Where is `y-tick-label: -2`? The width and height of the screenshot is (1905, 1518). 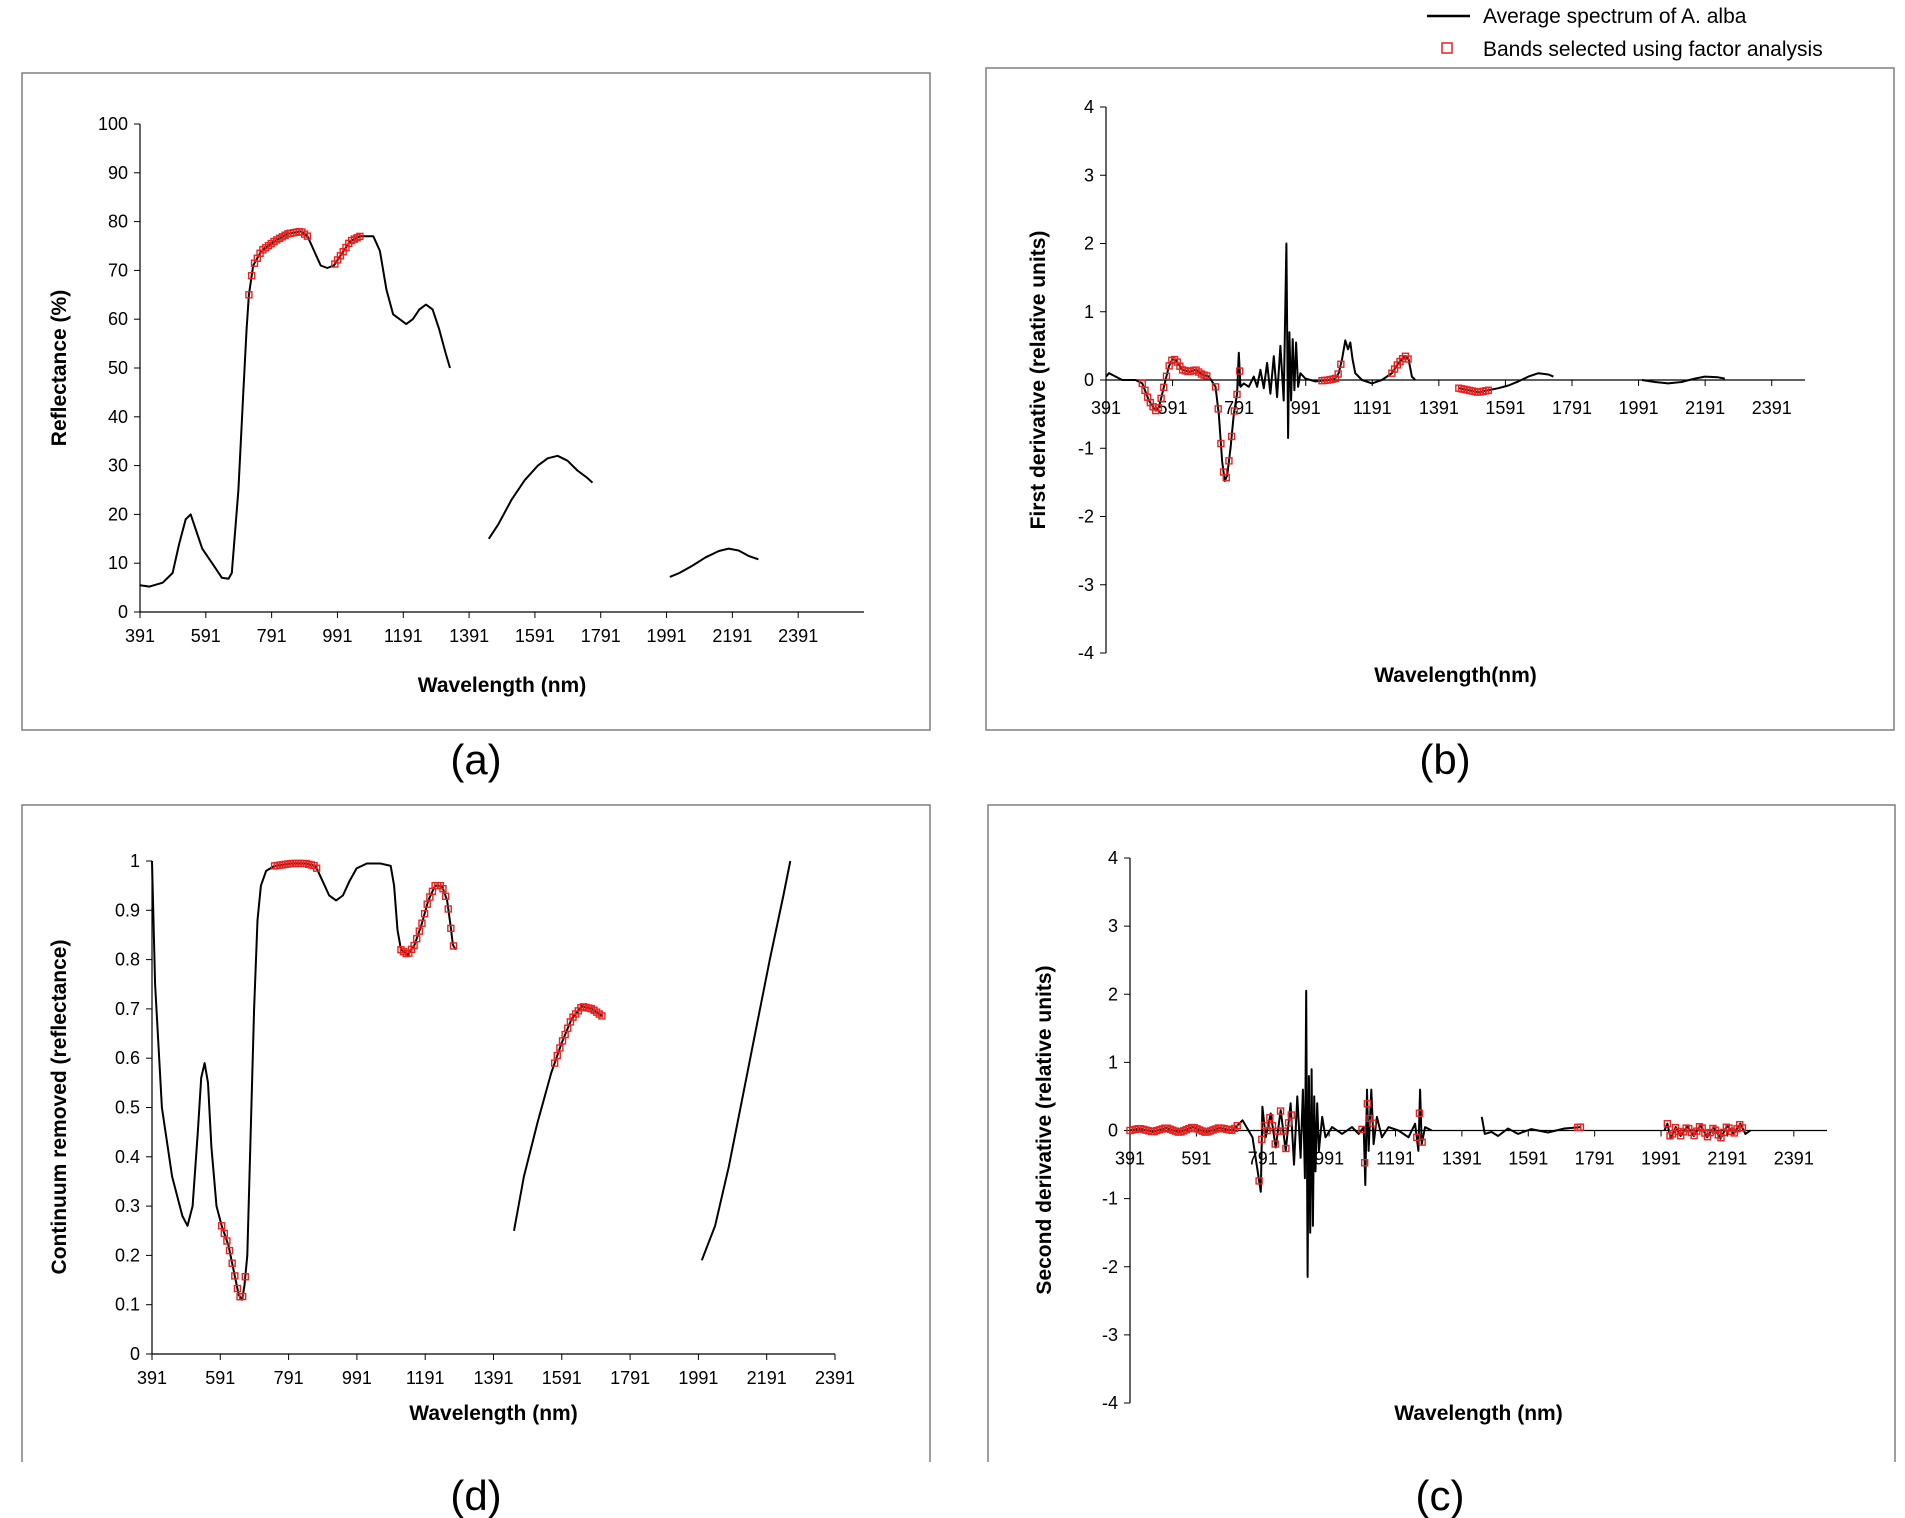
y-tick-label: -2 is located at coordinates (1086, 517).